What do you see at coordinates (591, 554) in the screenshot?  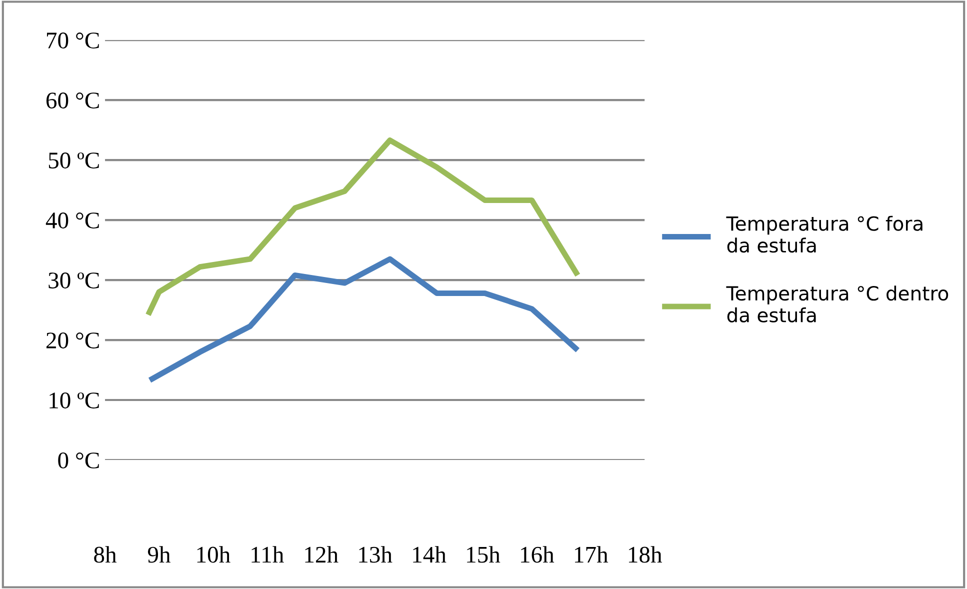 I see `x-tick-label: 17h` at bounding box center [591, 554].